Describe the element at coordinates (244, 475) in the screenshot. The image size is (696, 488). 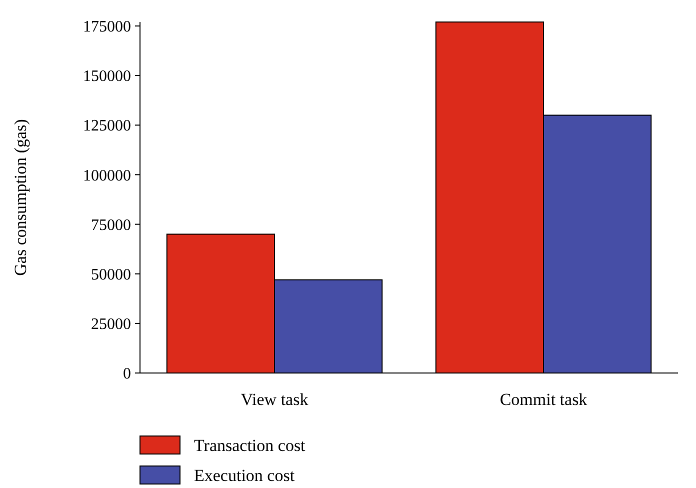
I see `legend-label: Execution cost` at that location.